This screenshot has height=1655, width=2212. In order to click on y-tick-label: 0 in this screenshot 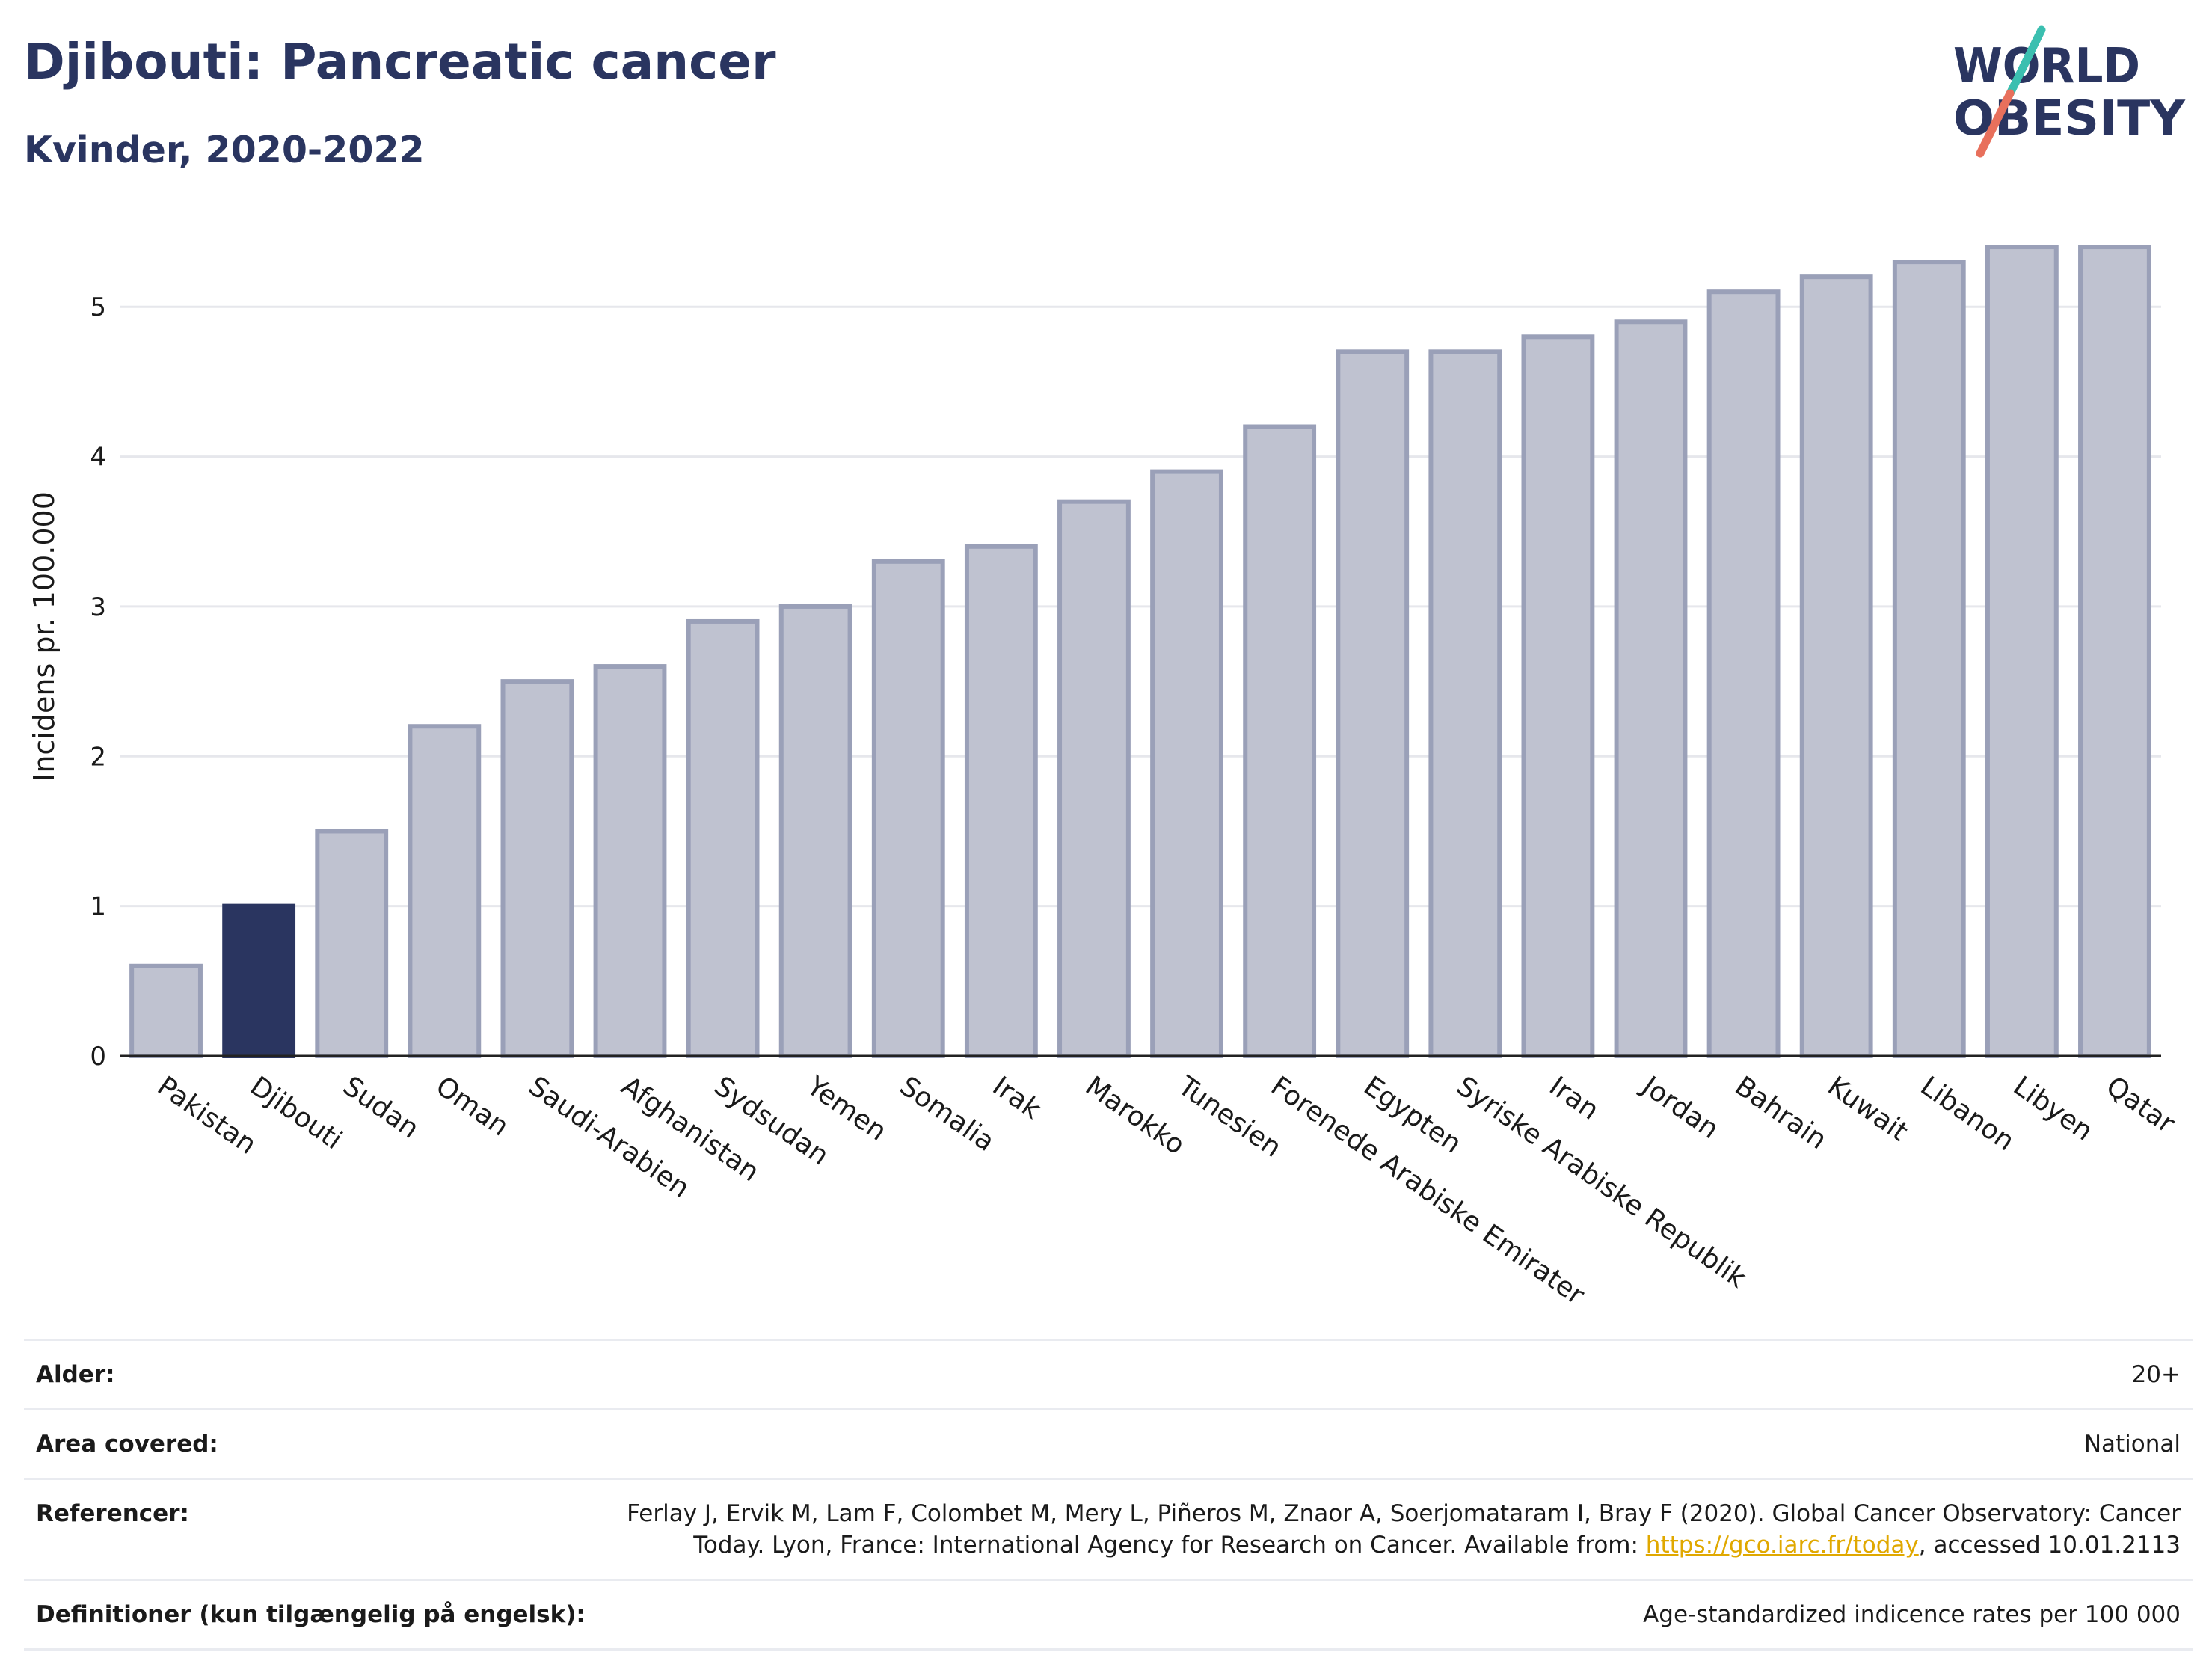, I will do `click(98, 1057)`.